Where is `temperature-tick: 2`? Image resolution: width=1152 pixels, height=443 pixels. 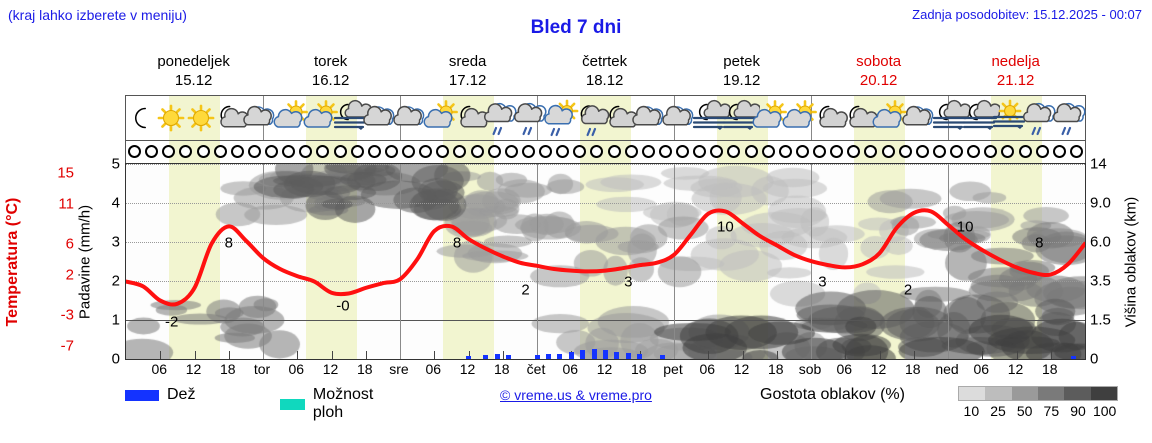
temperature-tick: 2 is located at coordinates (69, 275).